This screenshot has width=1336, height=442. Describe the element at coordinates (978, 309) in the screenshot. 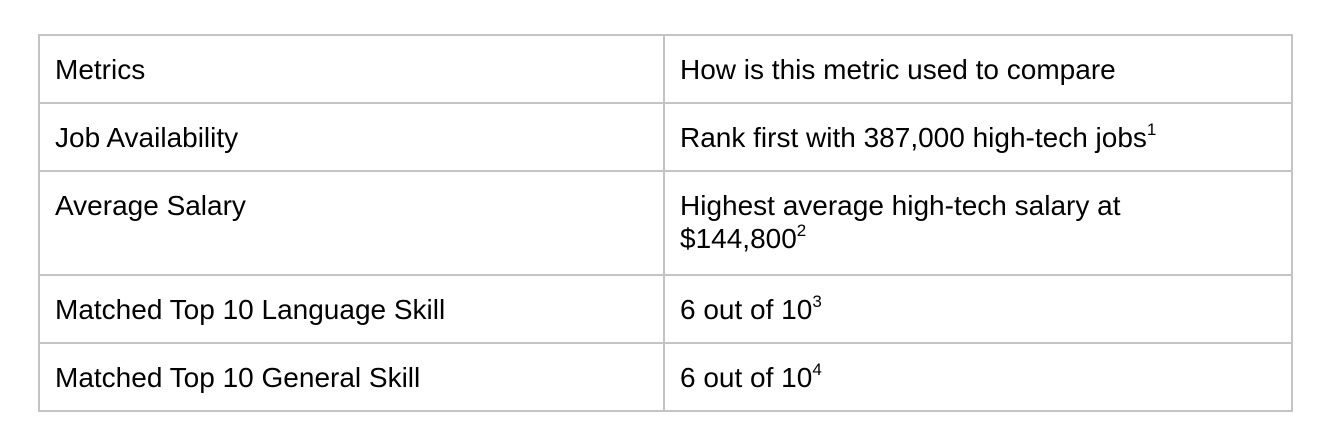

I see `usage-cell: 6 out of 103` at that location.